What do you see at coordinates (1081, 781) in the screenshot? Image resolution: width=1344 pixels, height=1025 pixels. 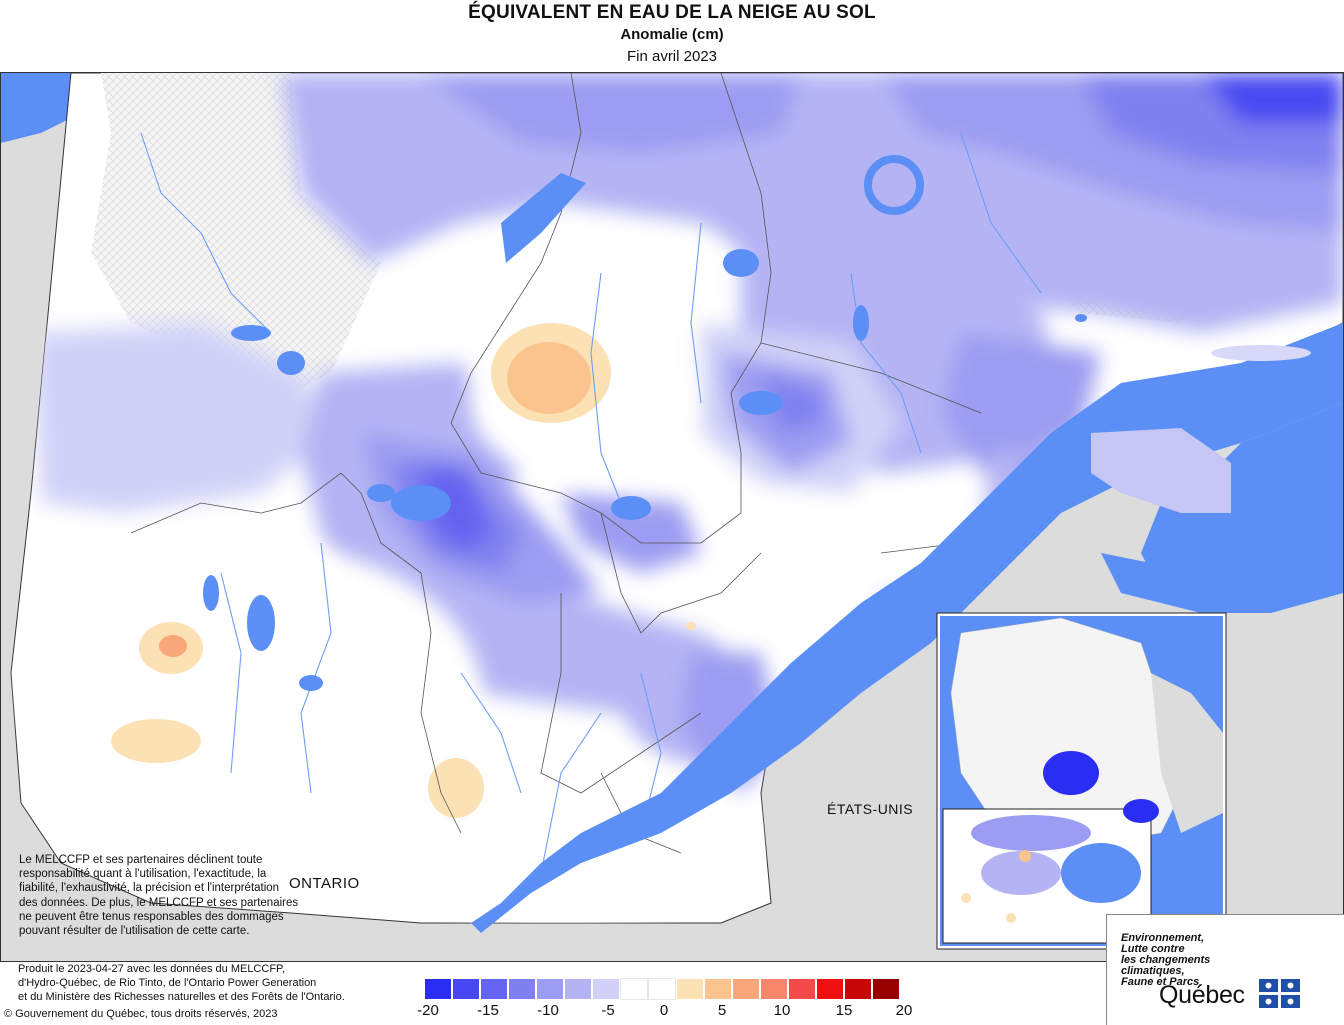 I see `inset-map` at bounding box center [1081, 781].